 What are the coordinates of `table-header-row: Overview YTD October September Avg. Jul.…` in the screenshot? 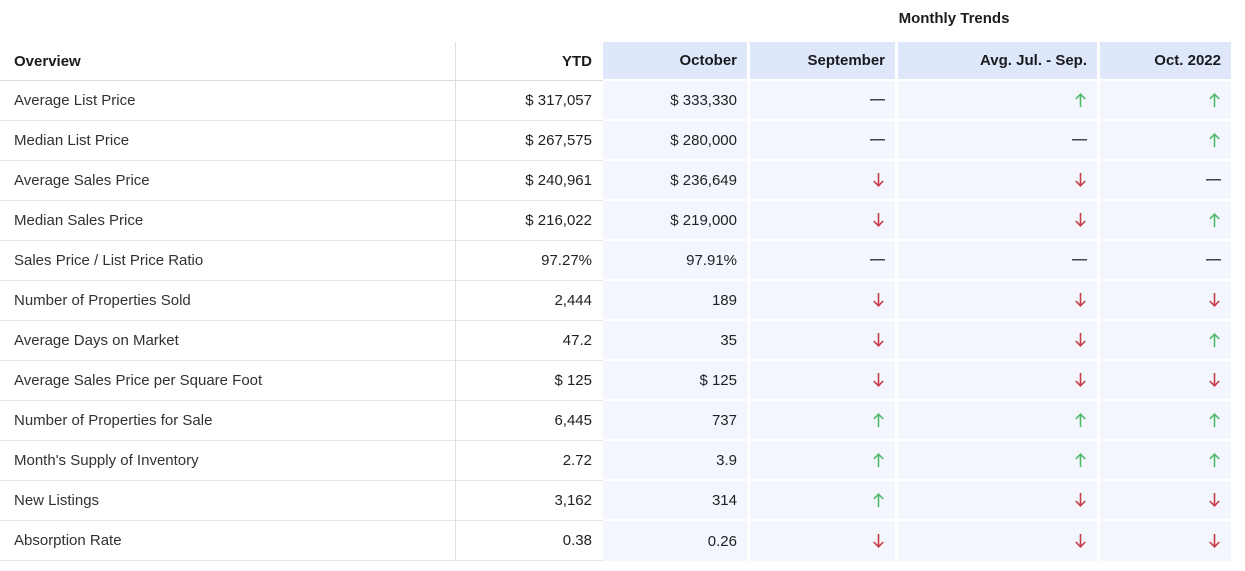 It's located at (615, 61).